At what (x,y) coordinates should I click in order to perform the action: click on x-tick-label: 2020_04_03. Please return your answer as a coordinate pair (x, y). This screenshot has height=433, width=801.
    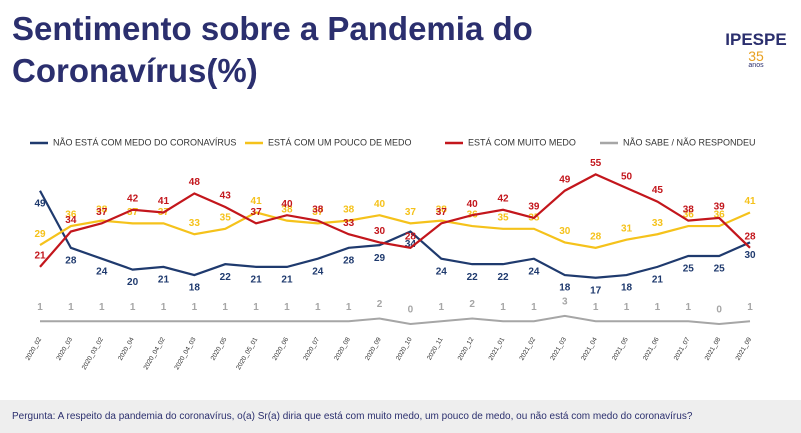
    Looking at the image, I should click on (185, 353).